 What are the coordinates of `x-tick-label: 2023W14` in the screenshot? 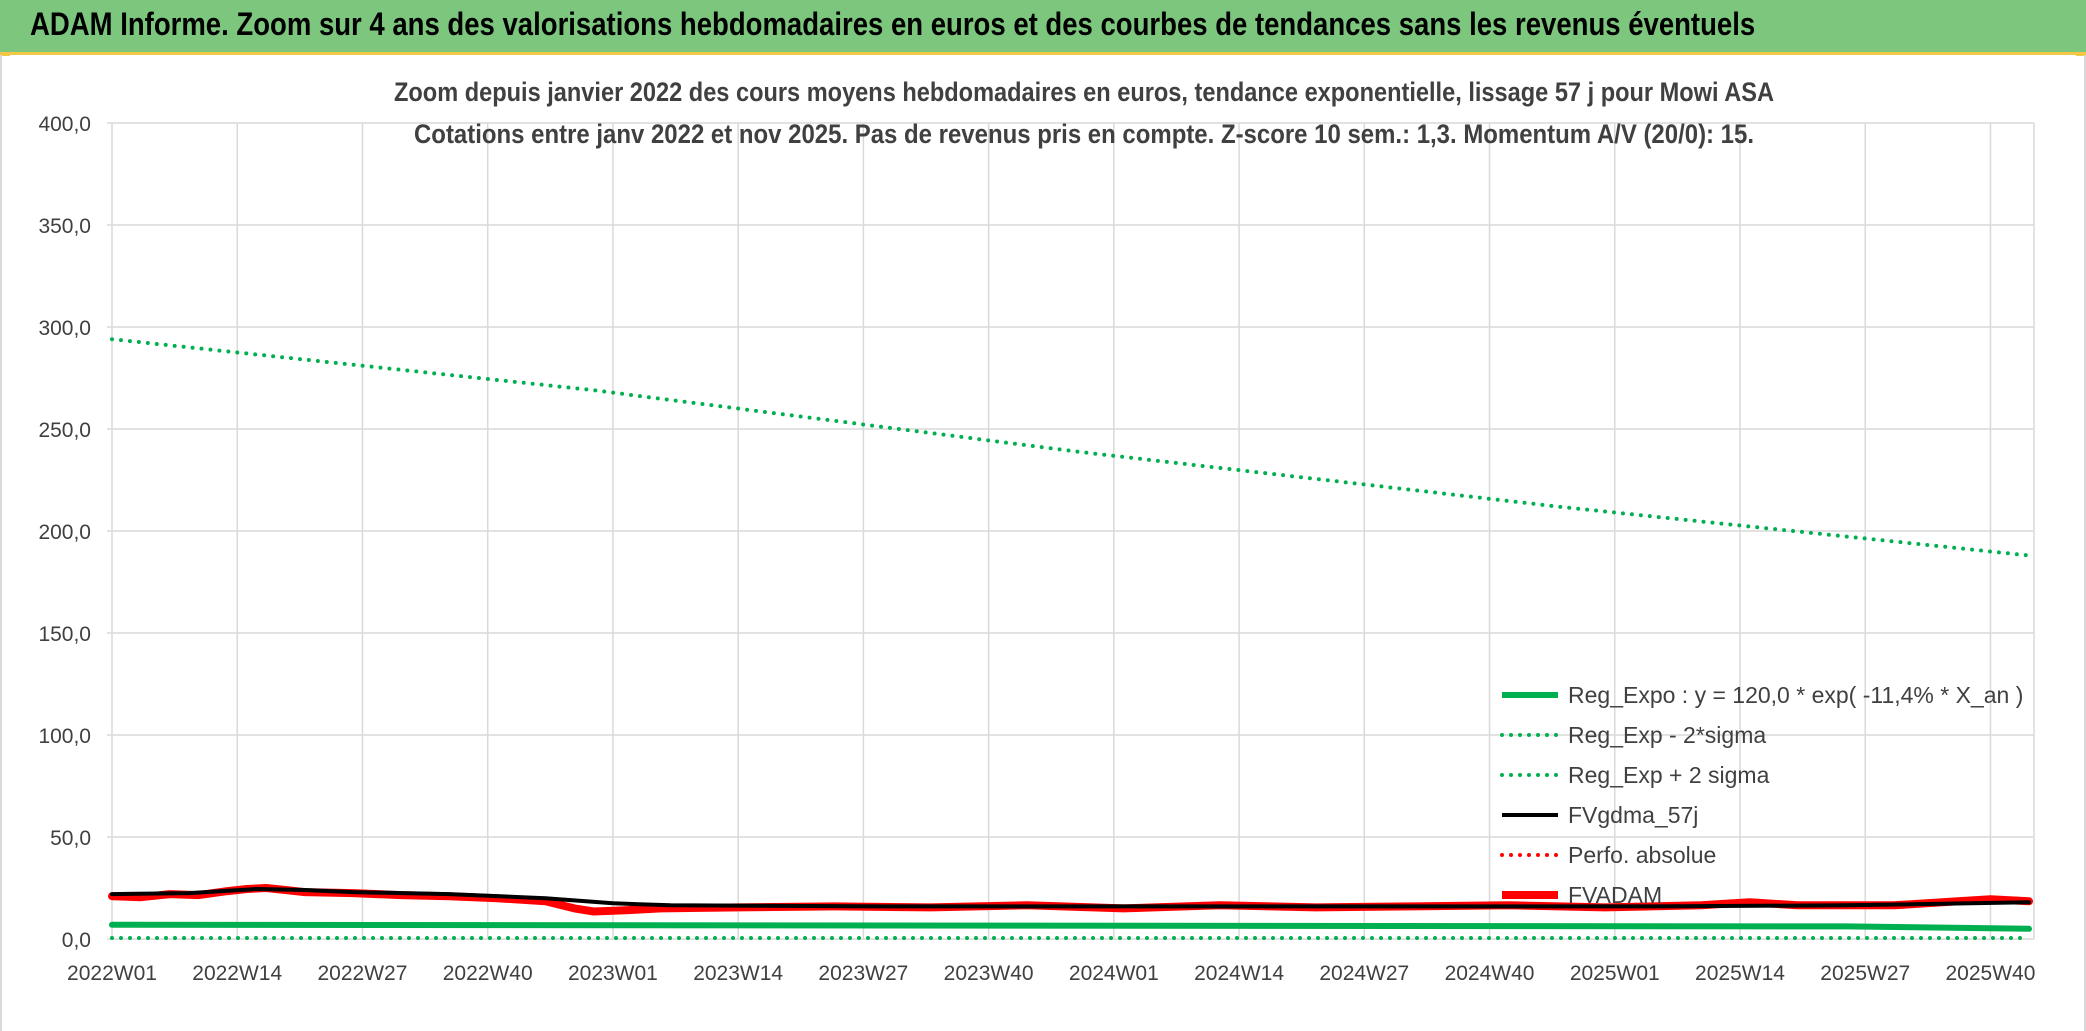 It's located at (738, 973).